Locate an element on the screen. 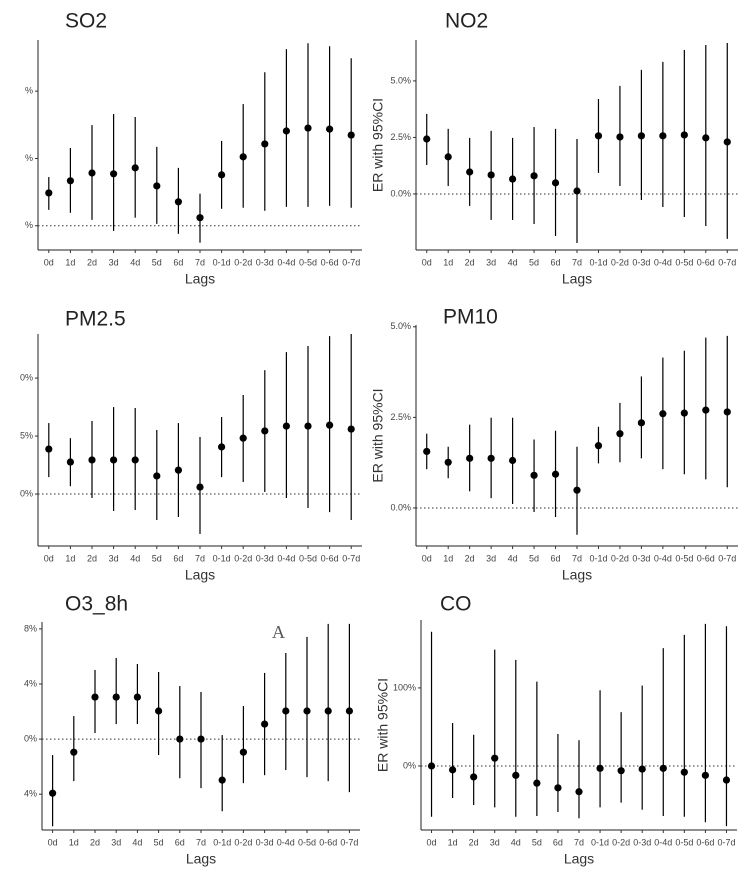  panel-title: NO2 is located at coordinates (466, 21).